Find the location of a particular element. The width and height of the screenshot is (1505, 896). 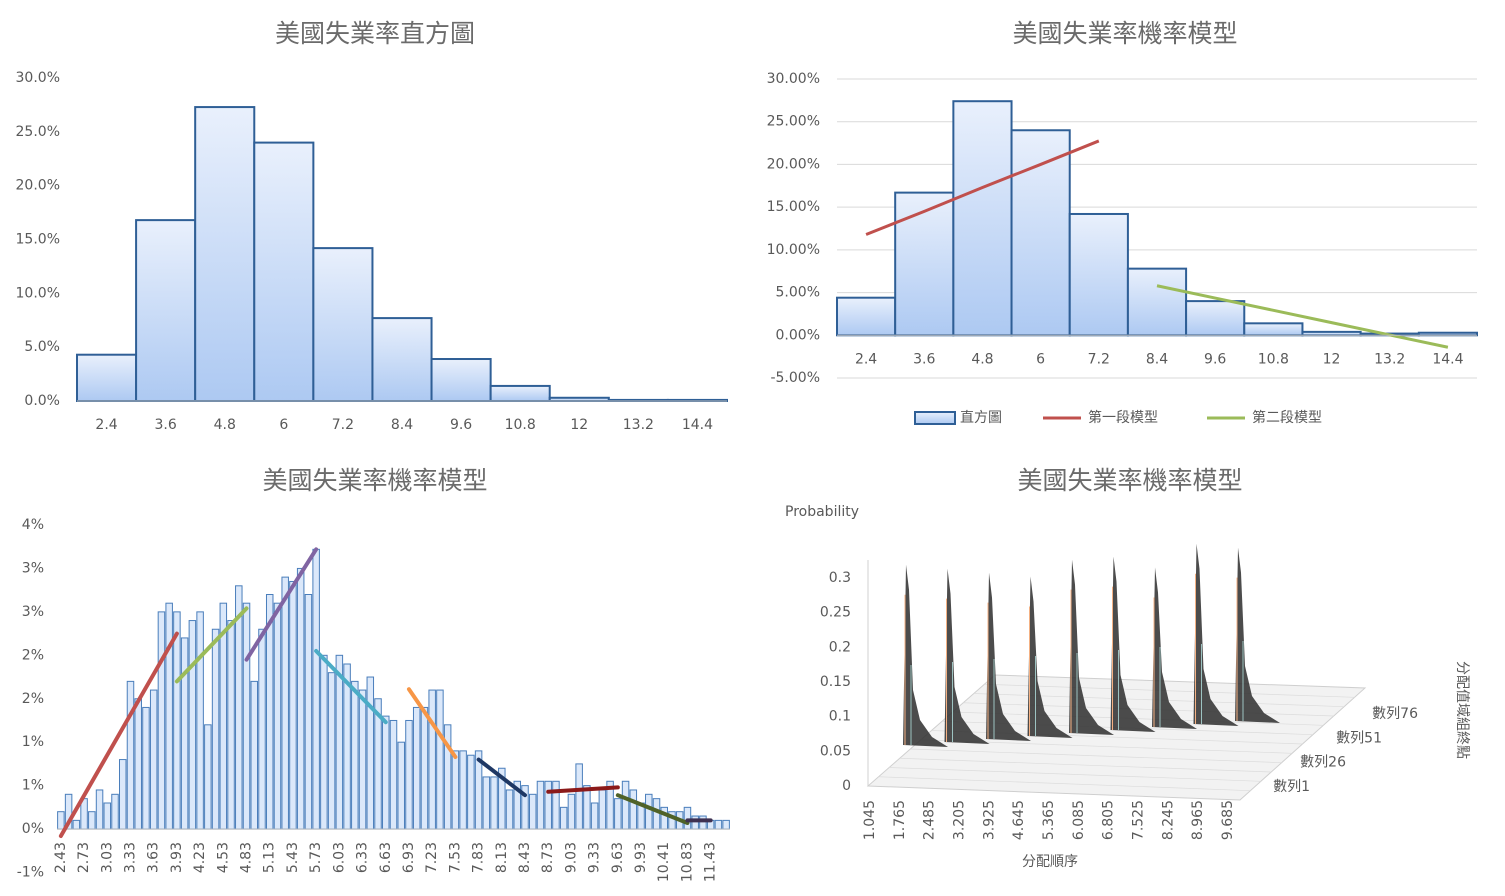

y-tick-label: 20.0% is located at coordinates (38, 186).